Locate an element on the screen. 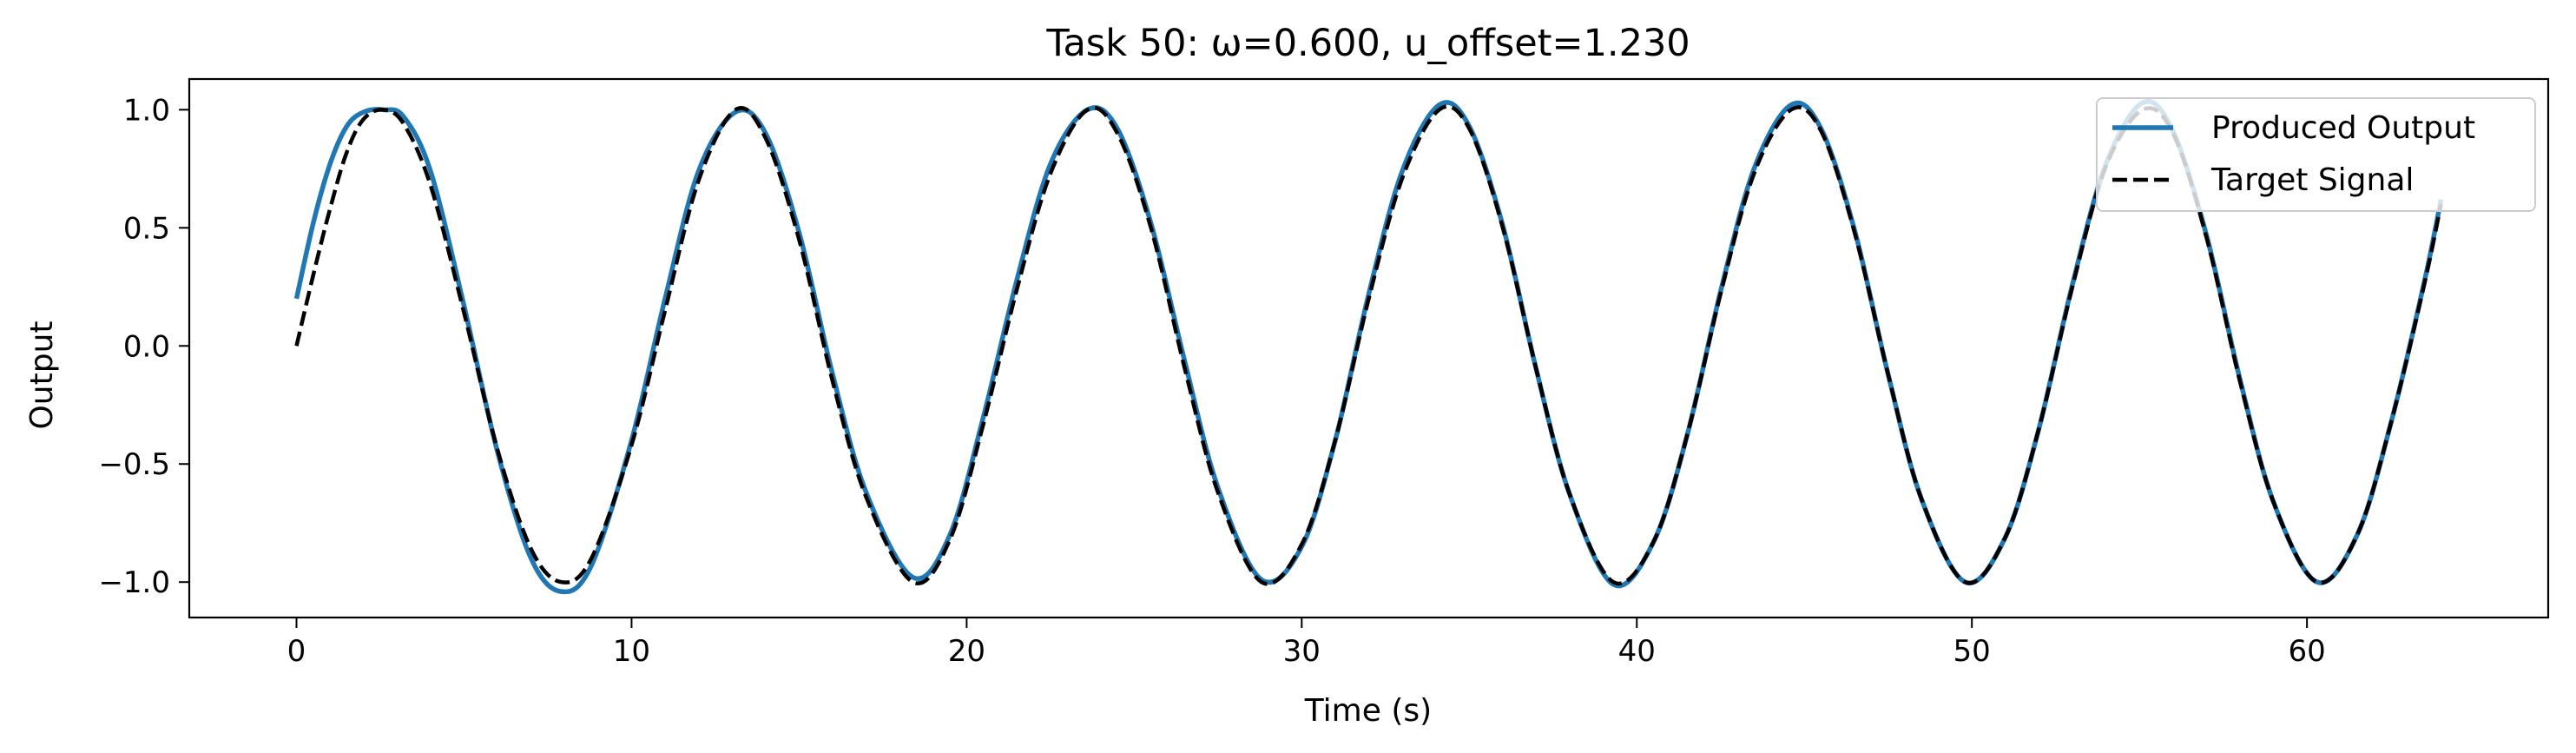  legend-label: Produced Output is located at coordinates (2343, 128).